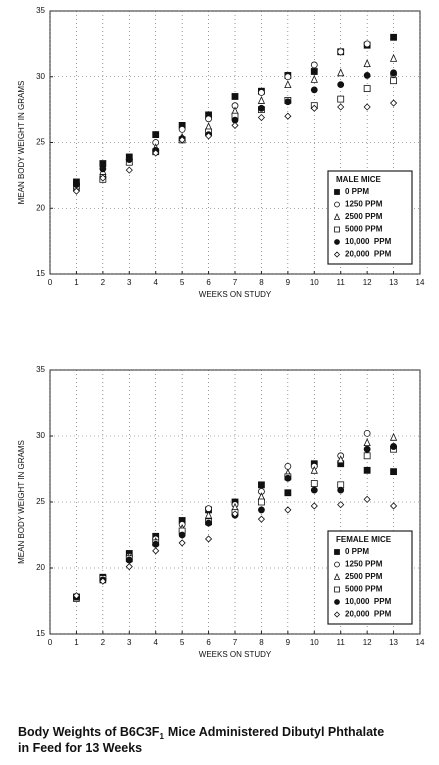 The height and width of the screenshot is (765, 439). What do you see at coordinates (364, 589) in the screenshot?
I see `legend-label: 5000 PPM` at bounding box center [364, 589].